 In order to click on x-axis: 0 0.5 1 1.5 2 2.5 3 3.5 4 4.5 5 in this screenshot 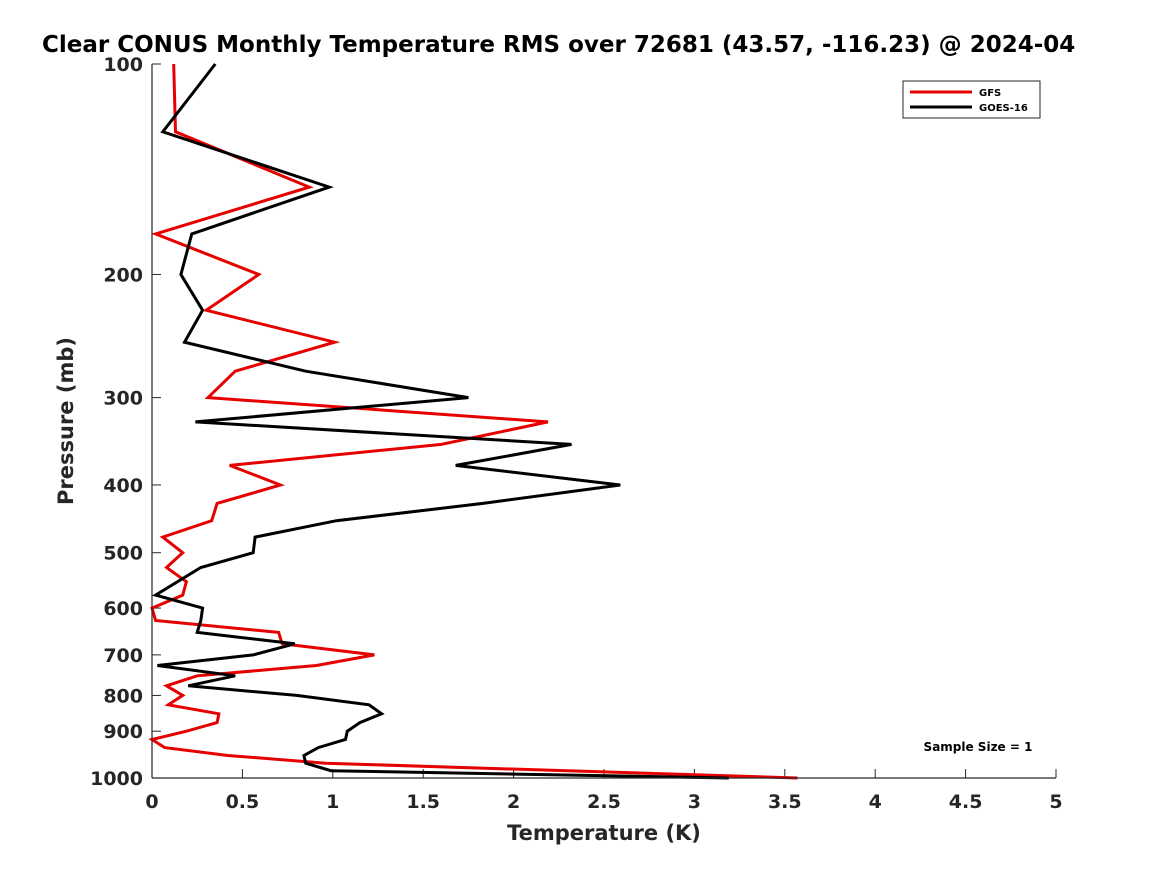, I will do `click(604, 791)`.